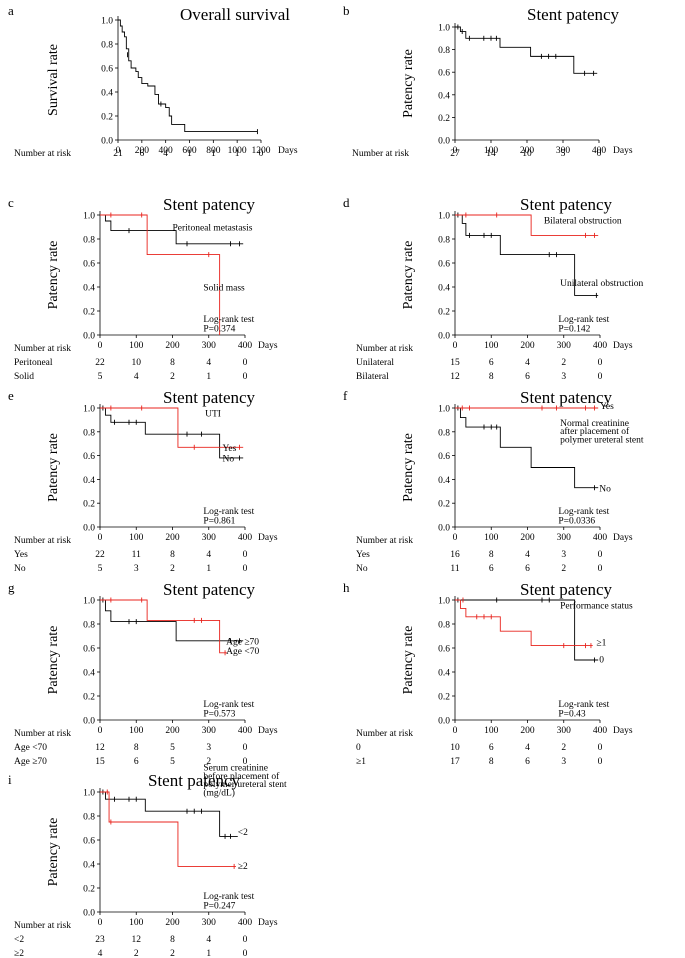  Describe the element at coordinates (160, 274) in the screenshot. I see `km-curve-solid` at that location.